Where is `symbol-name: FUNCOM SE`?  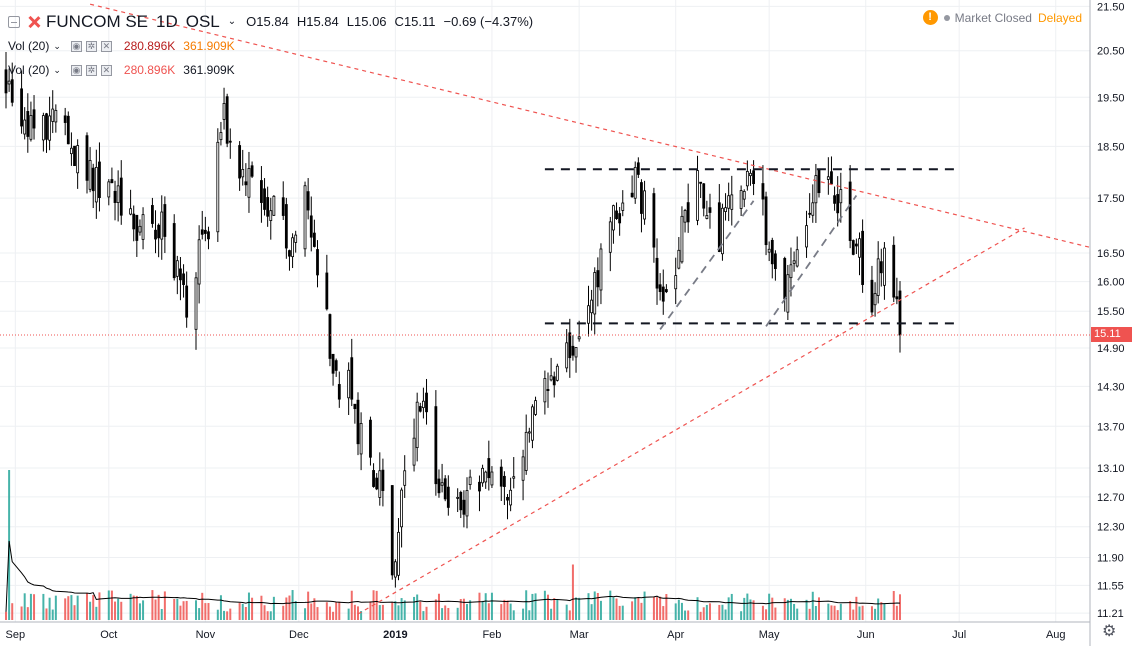 symbol-name: FUNCOM SE is located at coordinates (97, 21).